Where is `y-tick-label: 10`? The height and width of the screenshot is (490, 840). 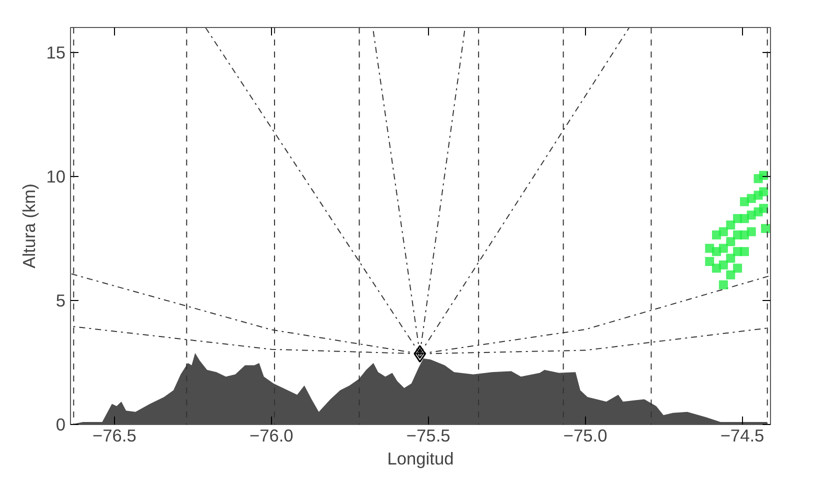 y-tick-label: 10 is located at coordinates (56, 176).